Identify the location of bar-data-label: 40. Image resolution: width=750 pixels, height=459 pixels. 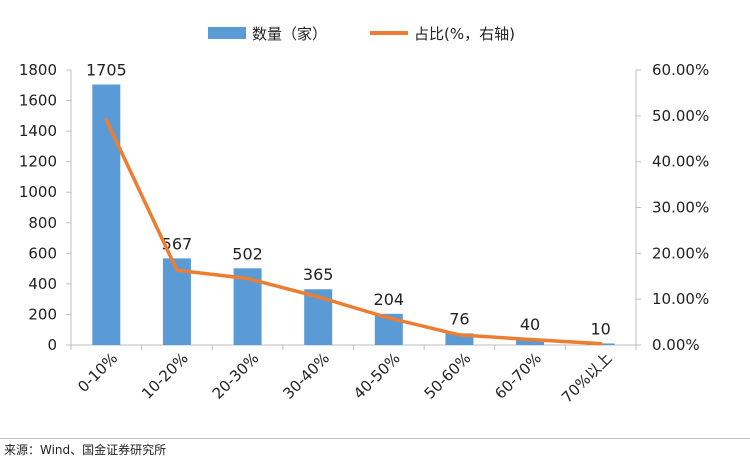
(530, 324).